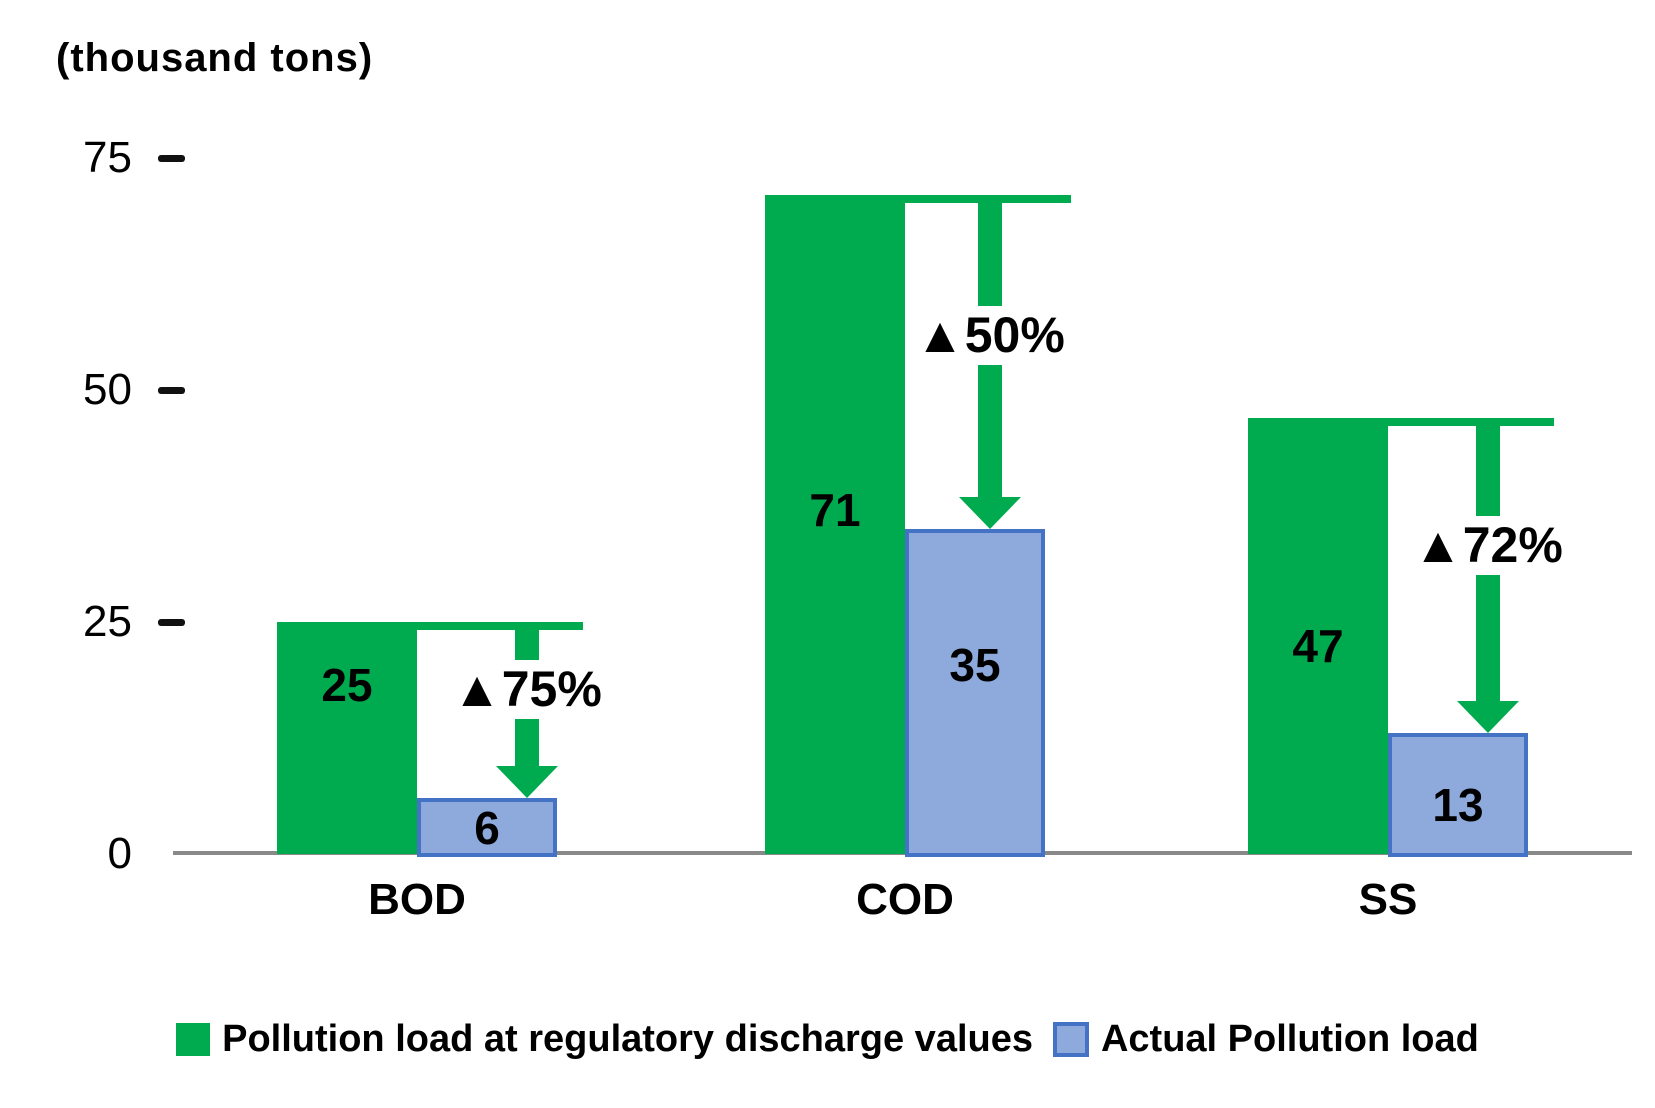 The height and width of the screenshot is (1108, 1655). Describe the element at coordinates (1388, 899) in the screenshot. I see `x-axis-label-SS: SS` at that location.